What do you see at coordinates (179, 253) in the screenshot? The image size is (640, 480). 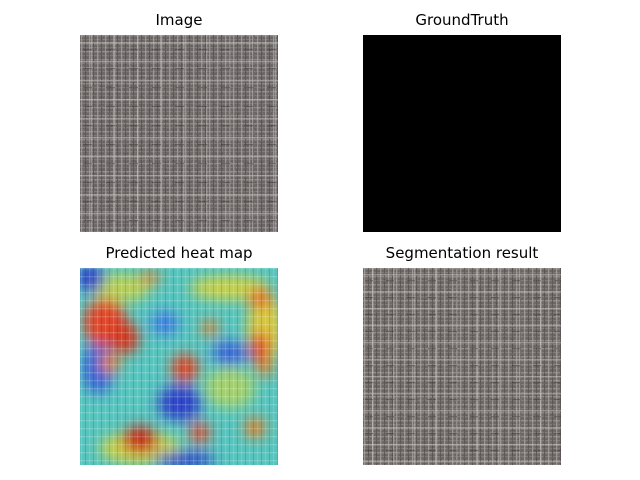 I see `panel-title-heat-map: Predicted heat map` at bounding box center [179, 253].